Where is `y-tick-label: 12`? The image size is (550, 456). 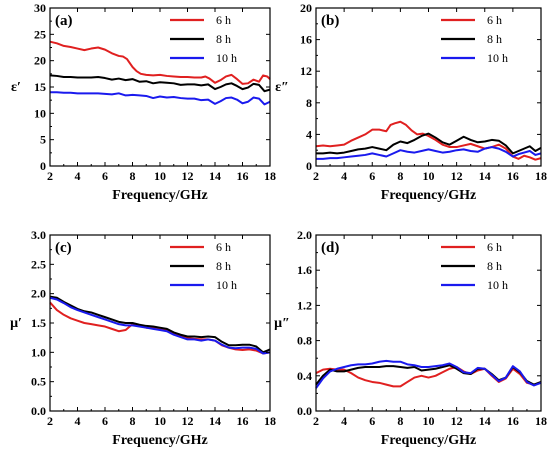 y-tick-label: 12 is located at coordinates (306, 71).